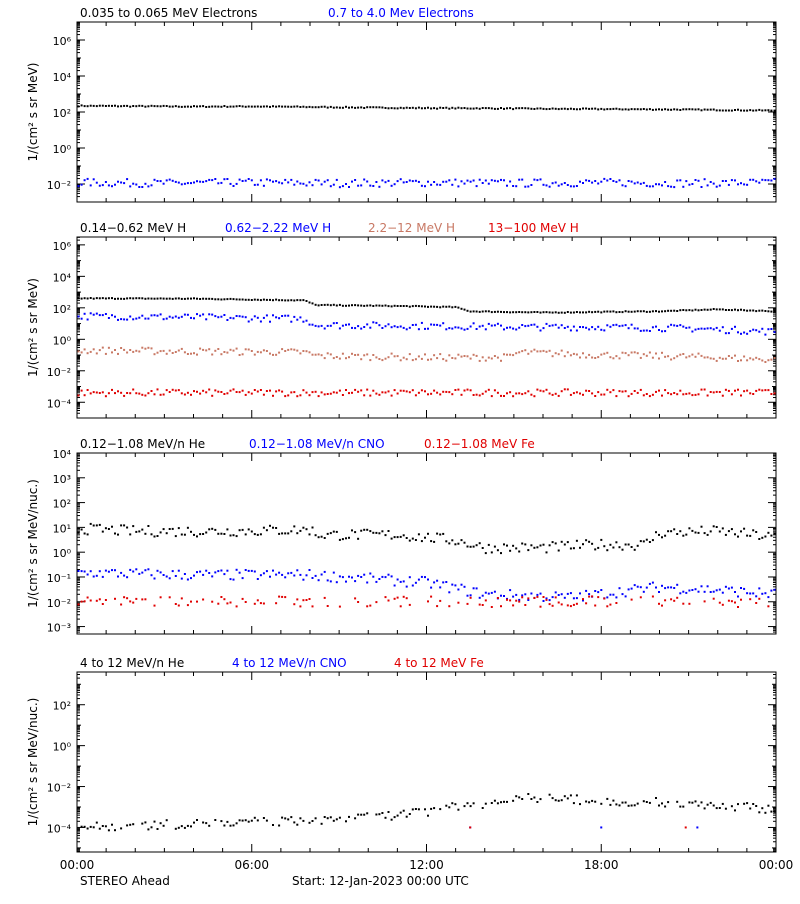 The width and height of the screenshot is (800, 904). Describe the element at coordinates (62, 340) in the screenshot. I see `y-tick-label: 10⁰` at that location.